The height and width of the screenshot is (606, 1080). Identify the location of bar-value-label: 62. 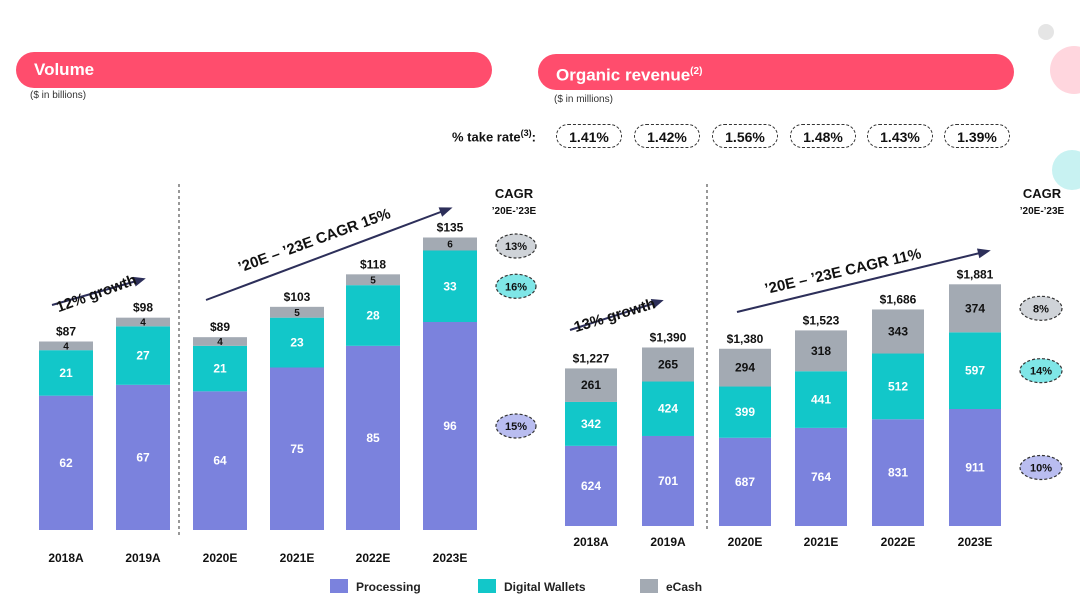
(66, 463).